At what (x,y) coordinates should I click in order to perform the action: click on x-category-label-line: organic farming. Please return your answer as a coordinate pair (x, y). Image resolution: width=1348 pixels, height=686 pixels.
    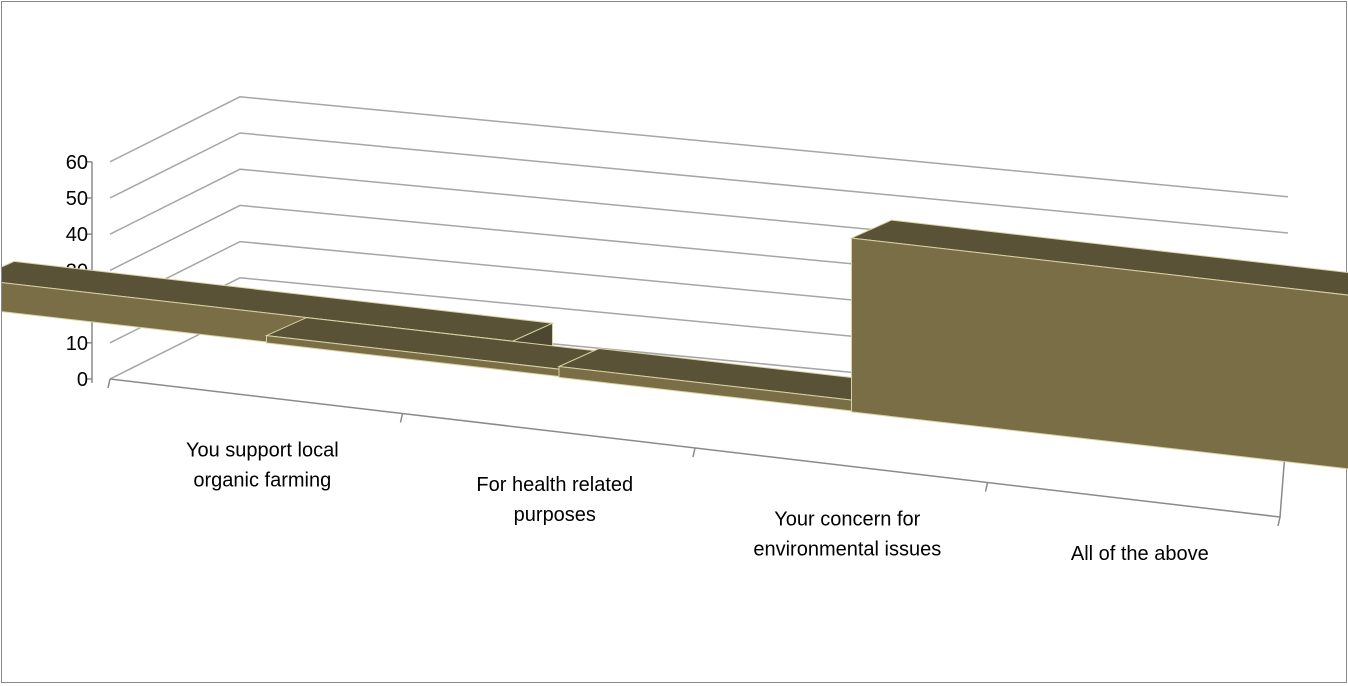
    Looking at the image, I should click on (262, 480).